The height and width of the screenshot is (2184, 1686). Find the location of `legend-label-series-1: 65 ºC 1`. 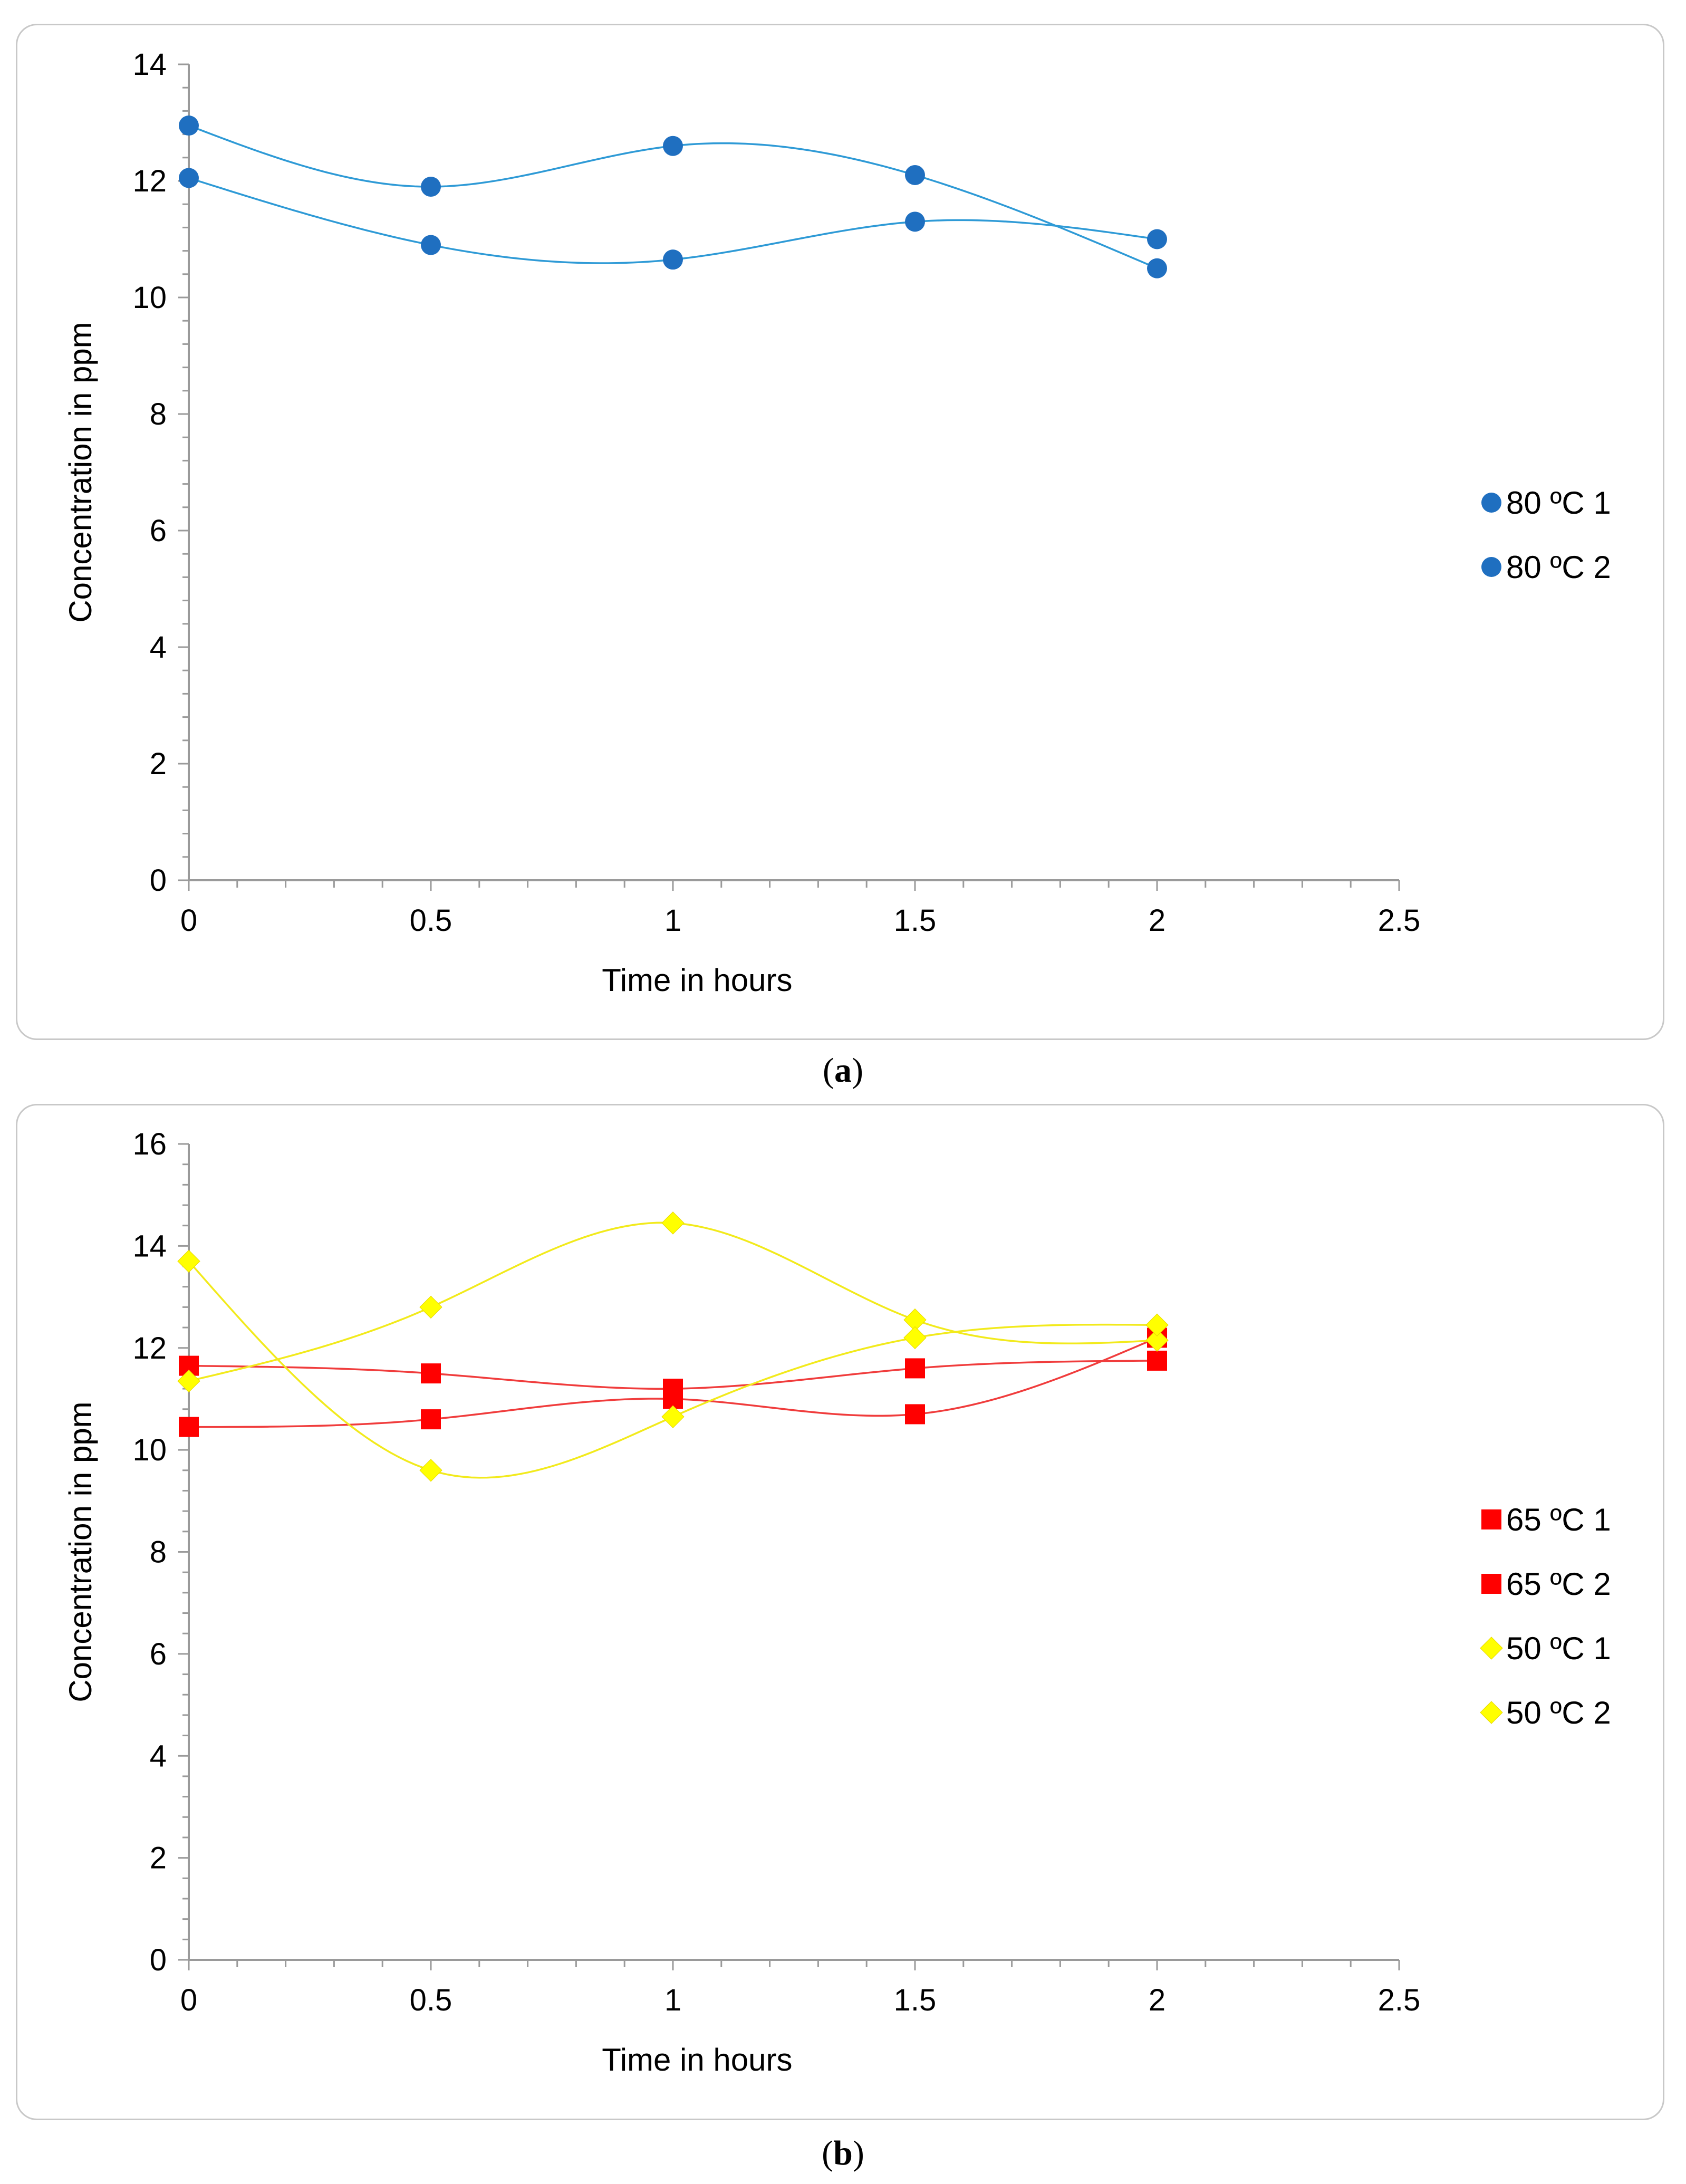

legend-label-series-1: 65 ºC 1 is located at coordinates (1558, 1519).